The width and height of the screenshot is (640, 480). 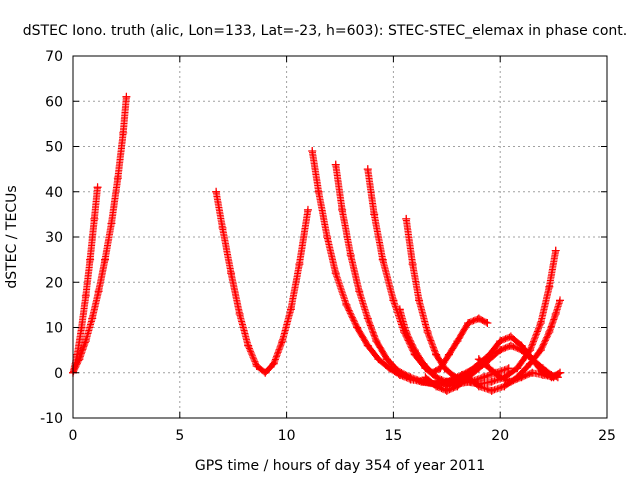 What do you see at coordinates (287, 436) in the screenshot?
I see `x-tick-label: 10` at bounding box center [287, 436].